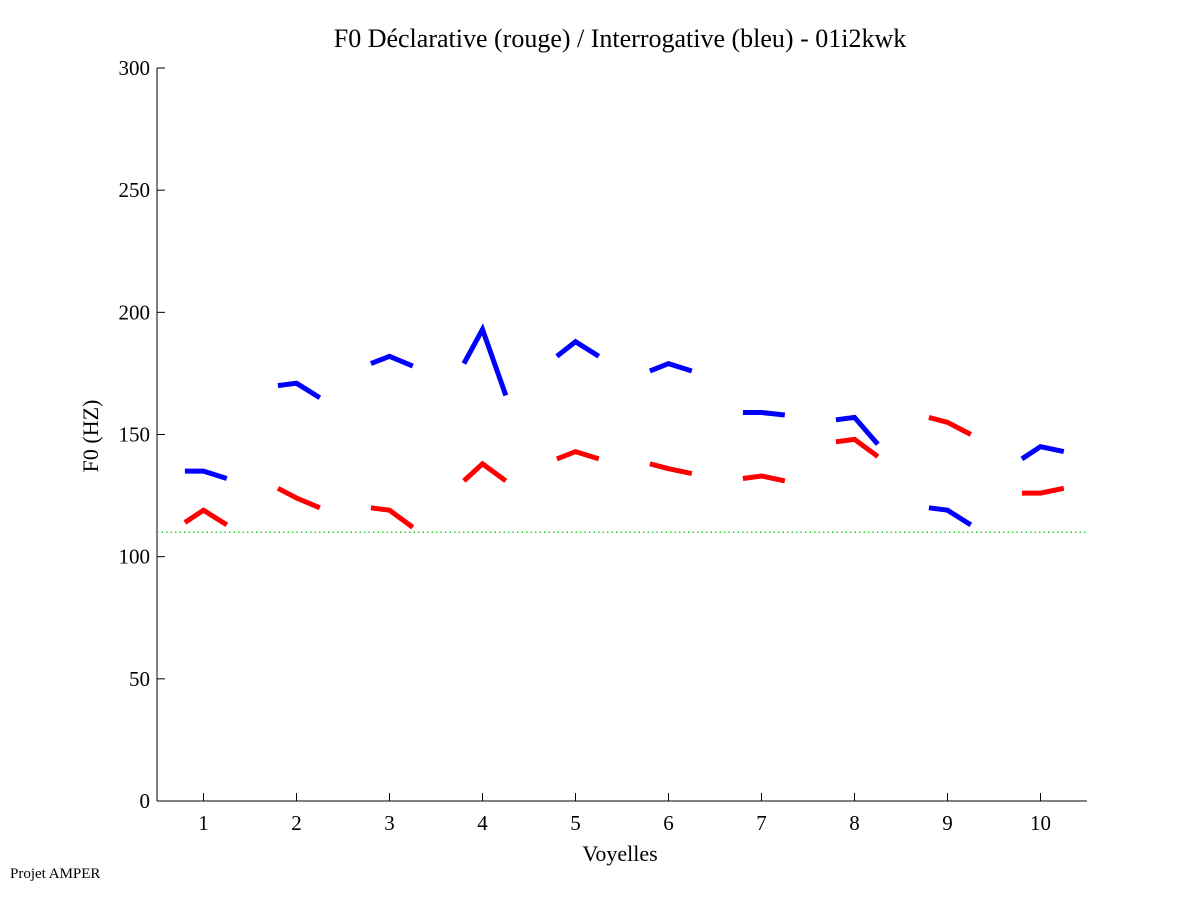  I want to click on y-tick-label: 50, so click(139, 679).